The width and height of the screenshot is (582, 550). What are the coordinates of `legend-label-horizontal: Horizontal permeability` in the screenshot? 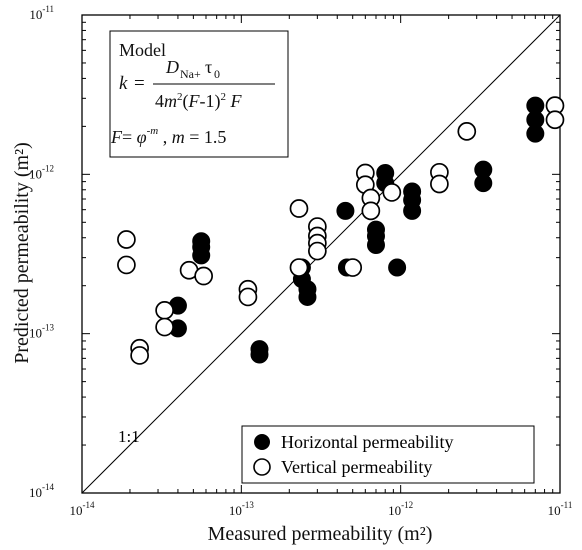 It's located at (367, 442).